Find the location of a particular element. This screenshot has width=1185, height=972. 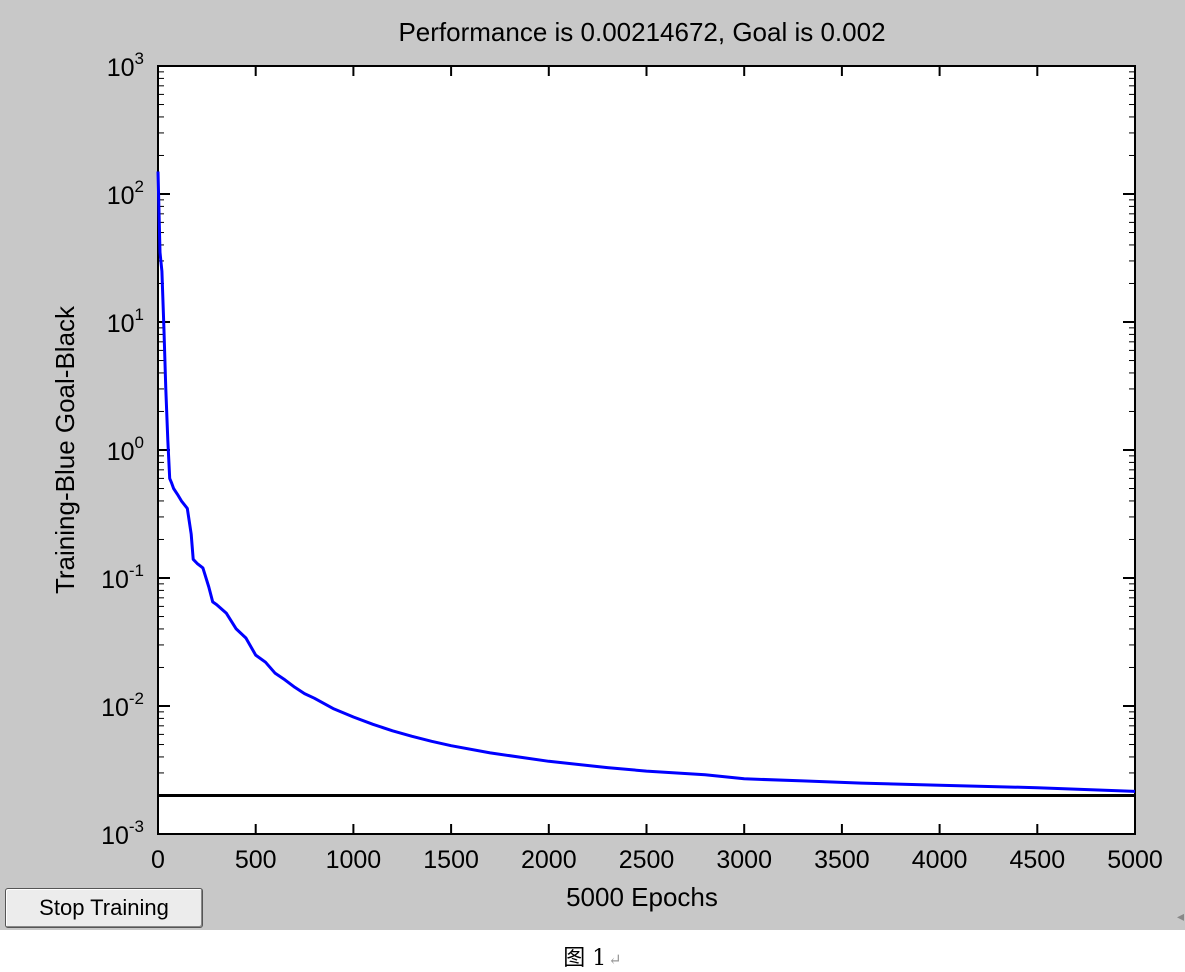

x-tick-label: 500 is located at coordinates (256, 860).